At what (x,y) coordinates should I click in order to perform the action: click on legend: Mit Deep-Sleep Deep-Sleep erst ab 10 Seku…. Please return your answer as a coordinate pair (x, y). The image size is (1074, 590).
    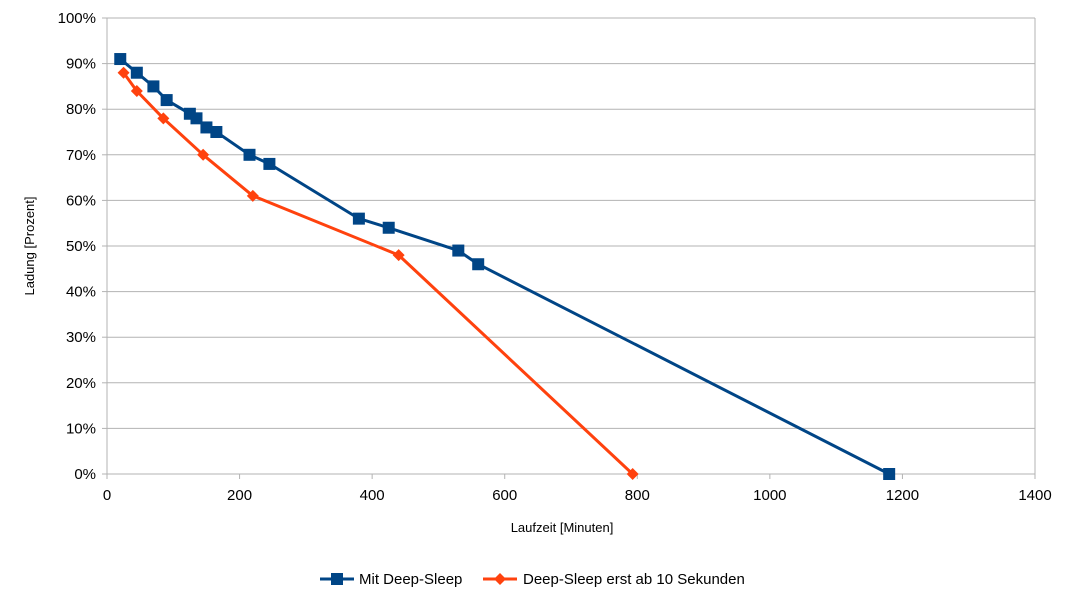
    Looking at the image, I should click on (532, 579).